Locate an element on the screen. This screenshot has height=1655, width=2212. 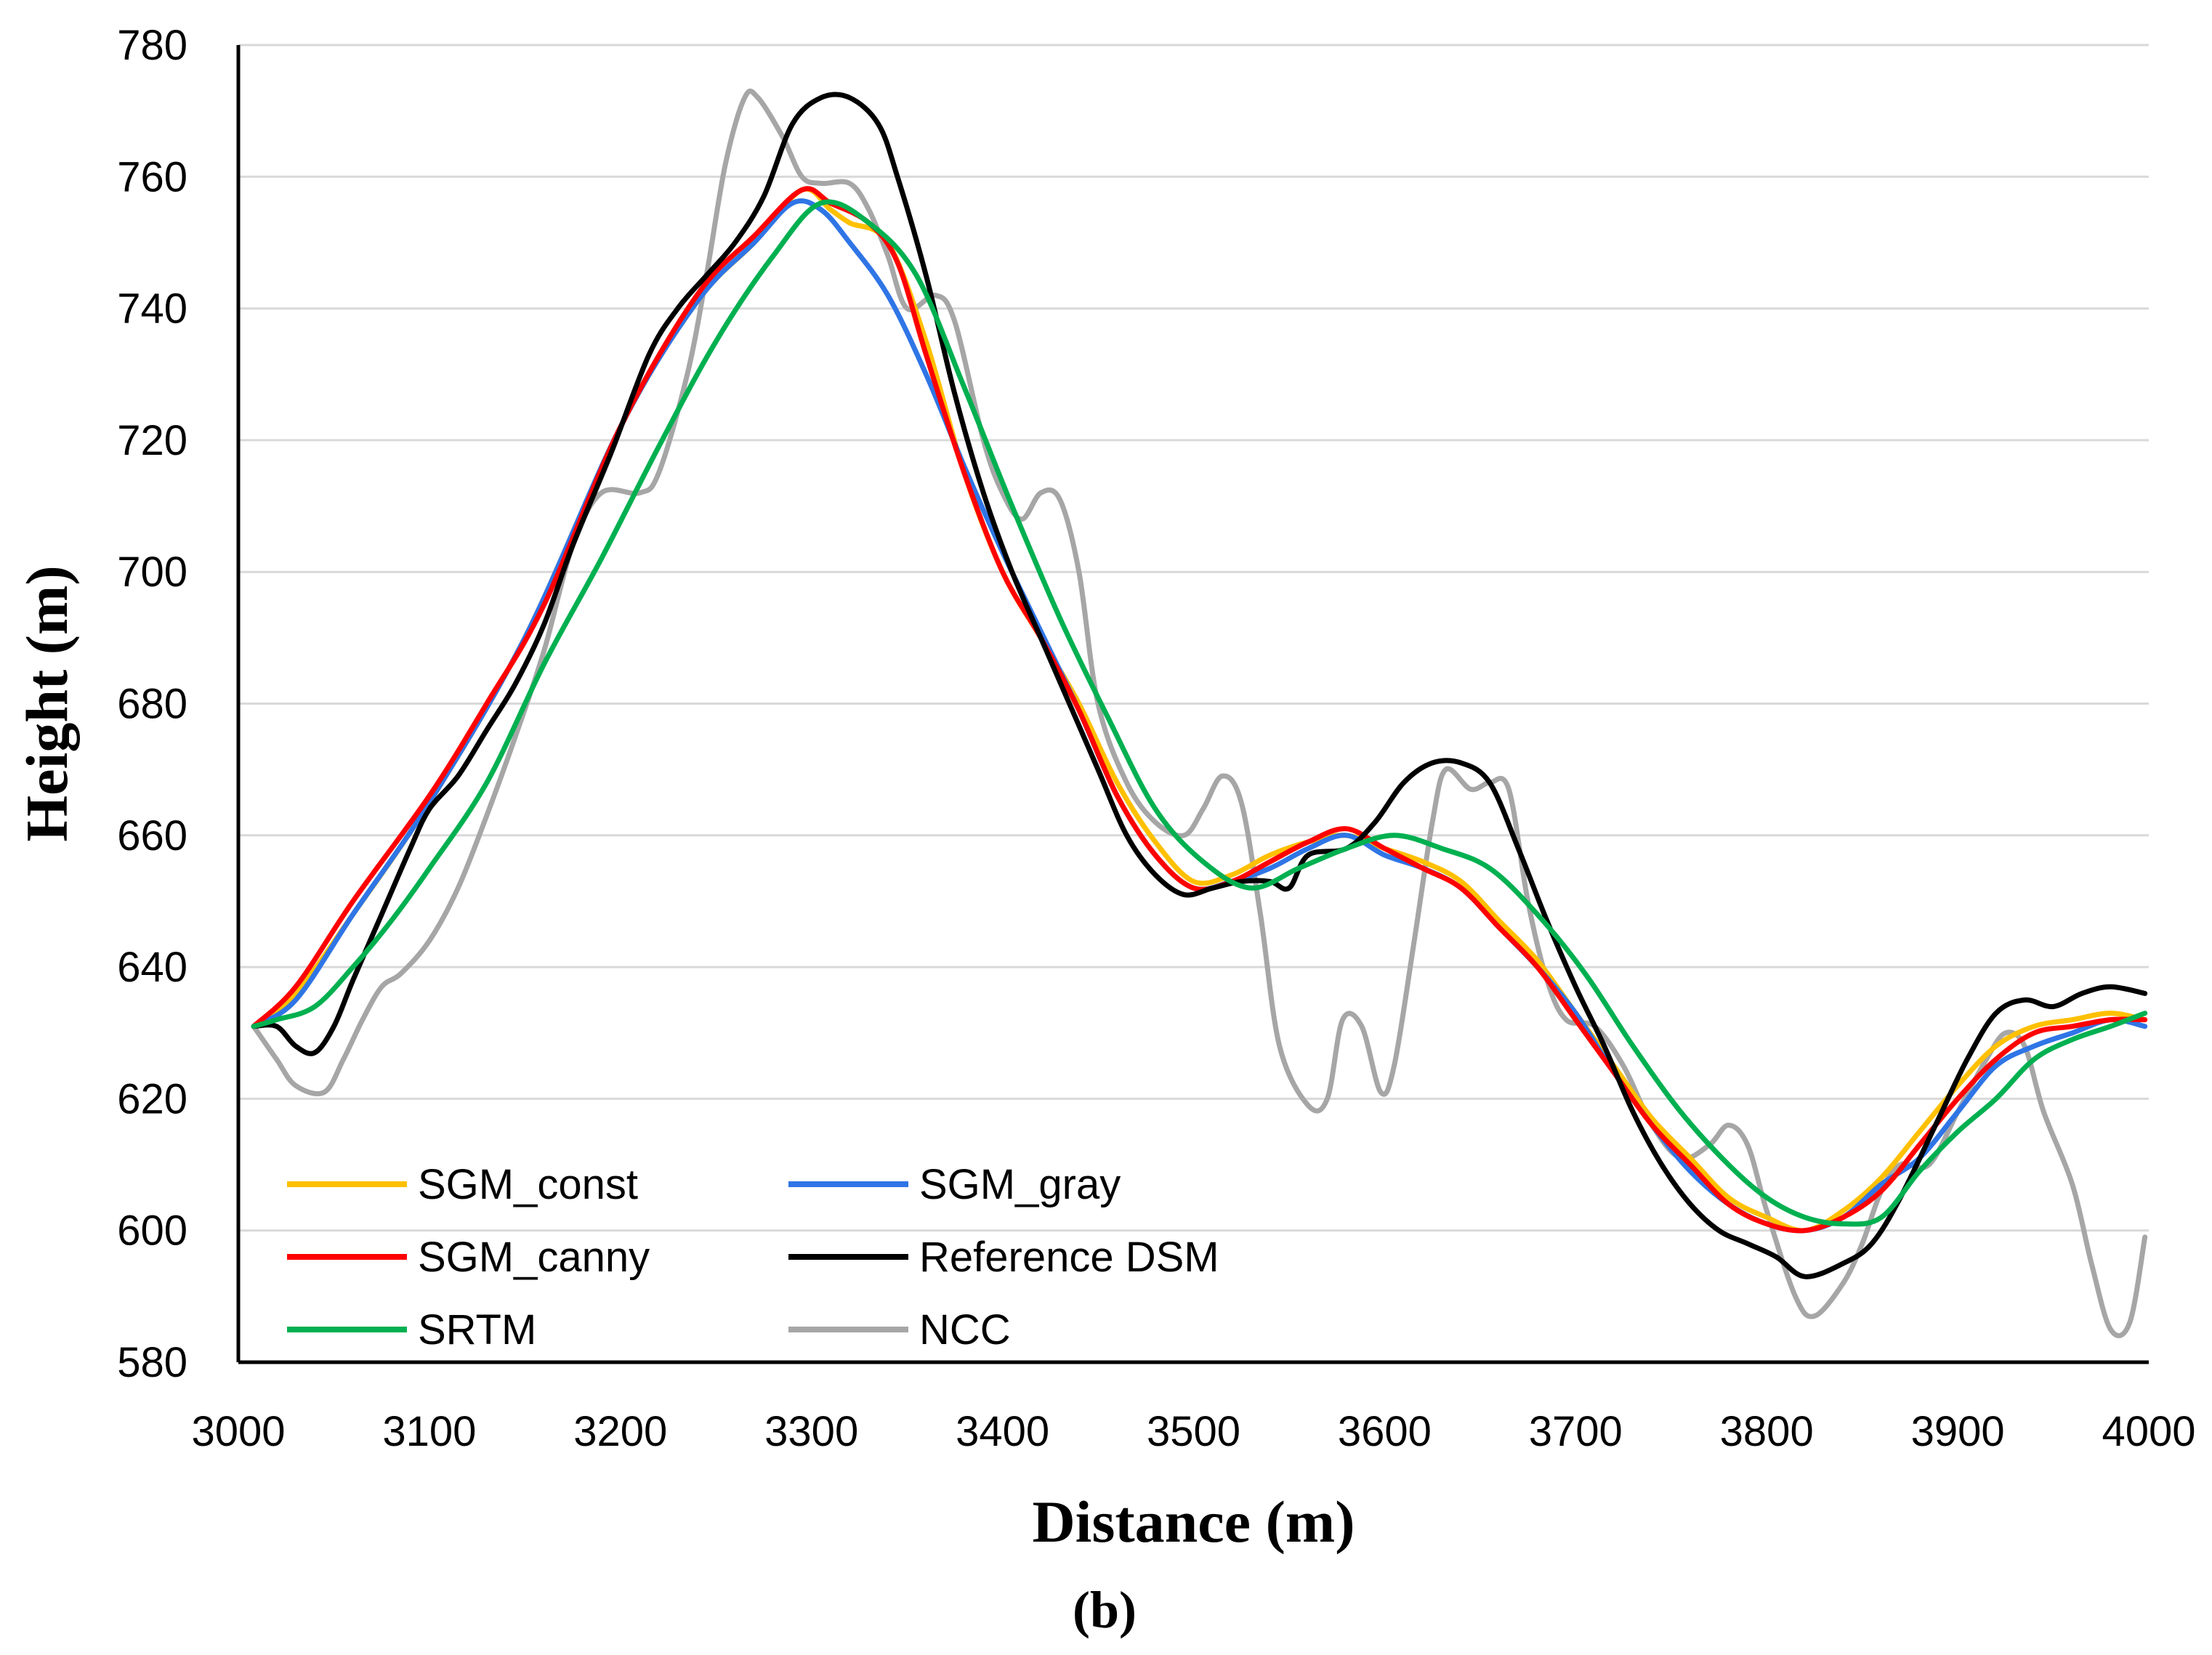
legend-label-sgm-gray: SGM_gray is located at coordinates (1020, 1184).